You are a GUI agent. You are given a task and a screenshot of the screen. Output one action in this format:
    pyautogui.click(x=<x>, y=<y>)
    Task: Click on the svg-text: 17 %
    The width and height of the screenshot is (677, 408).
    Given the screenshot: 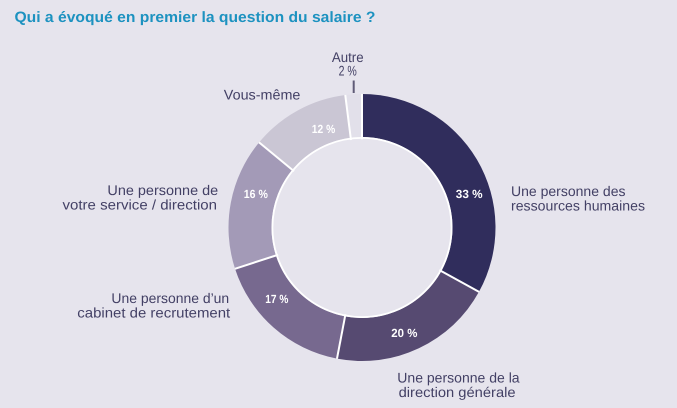 What is the action you would take?
    pyautogui.click(x=277, y=299)
    